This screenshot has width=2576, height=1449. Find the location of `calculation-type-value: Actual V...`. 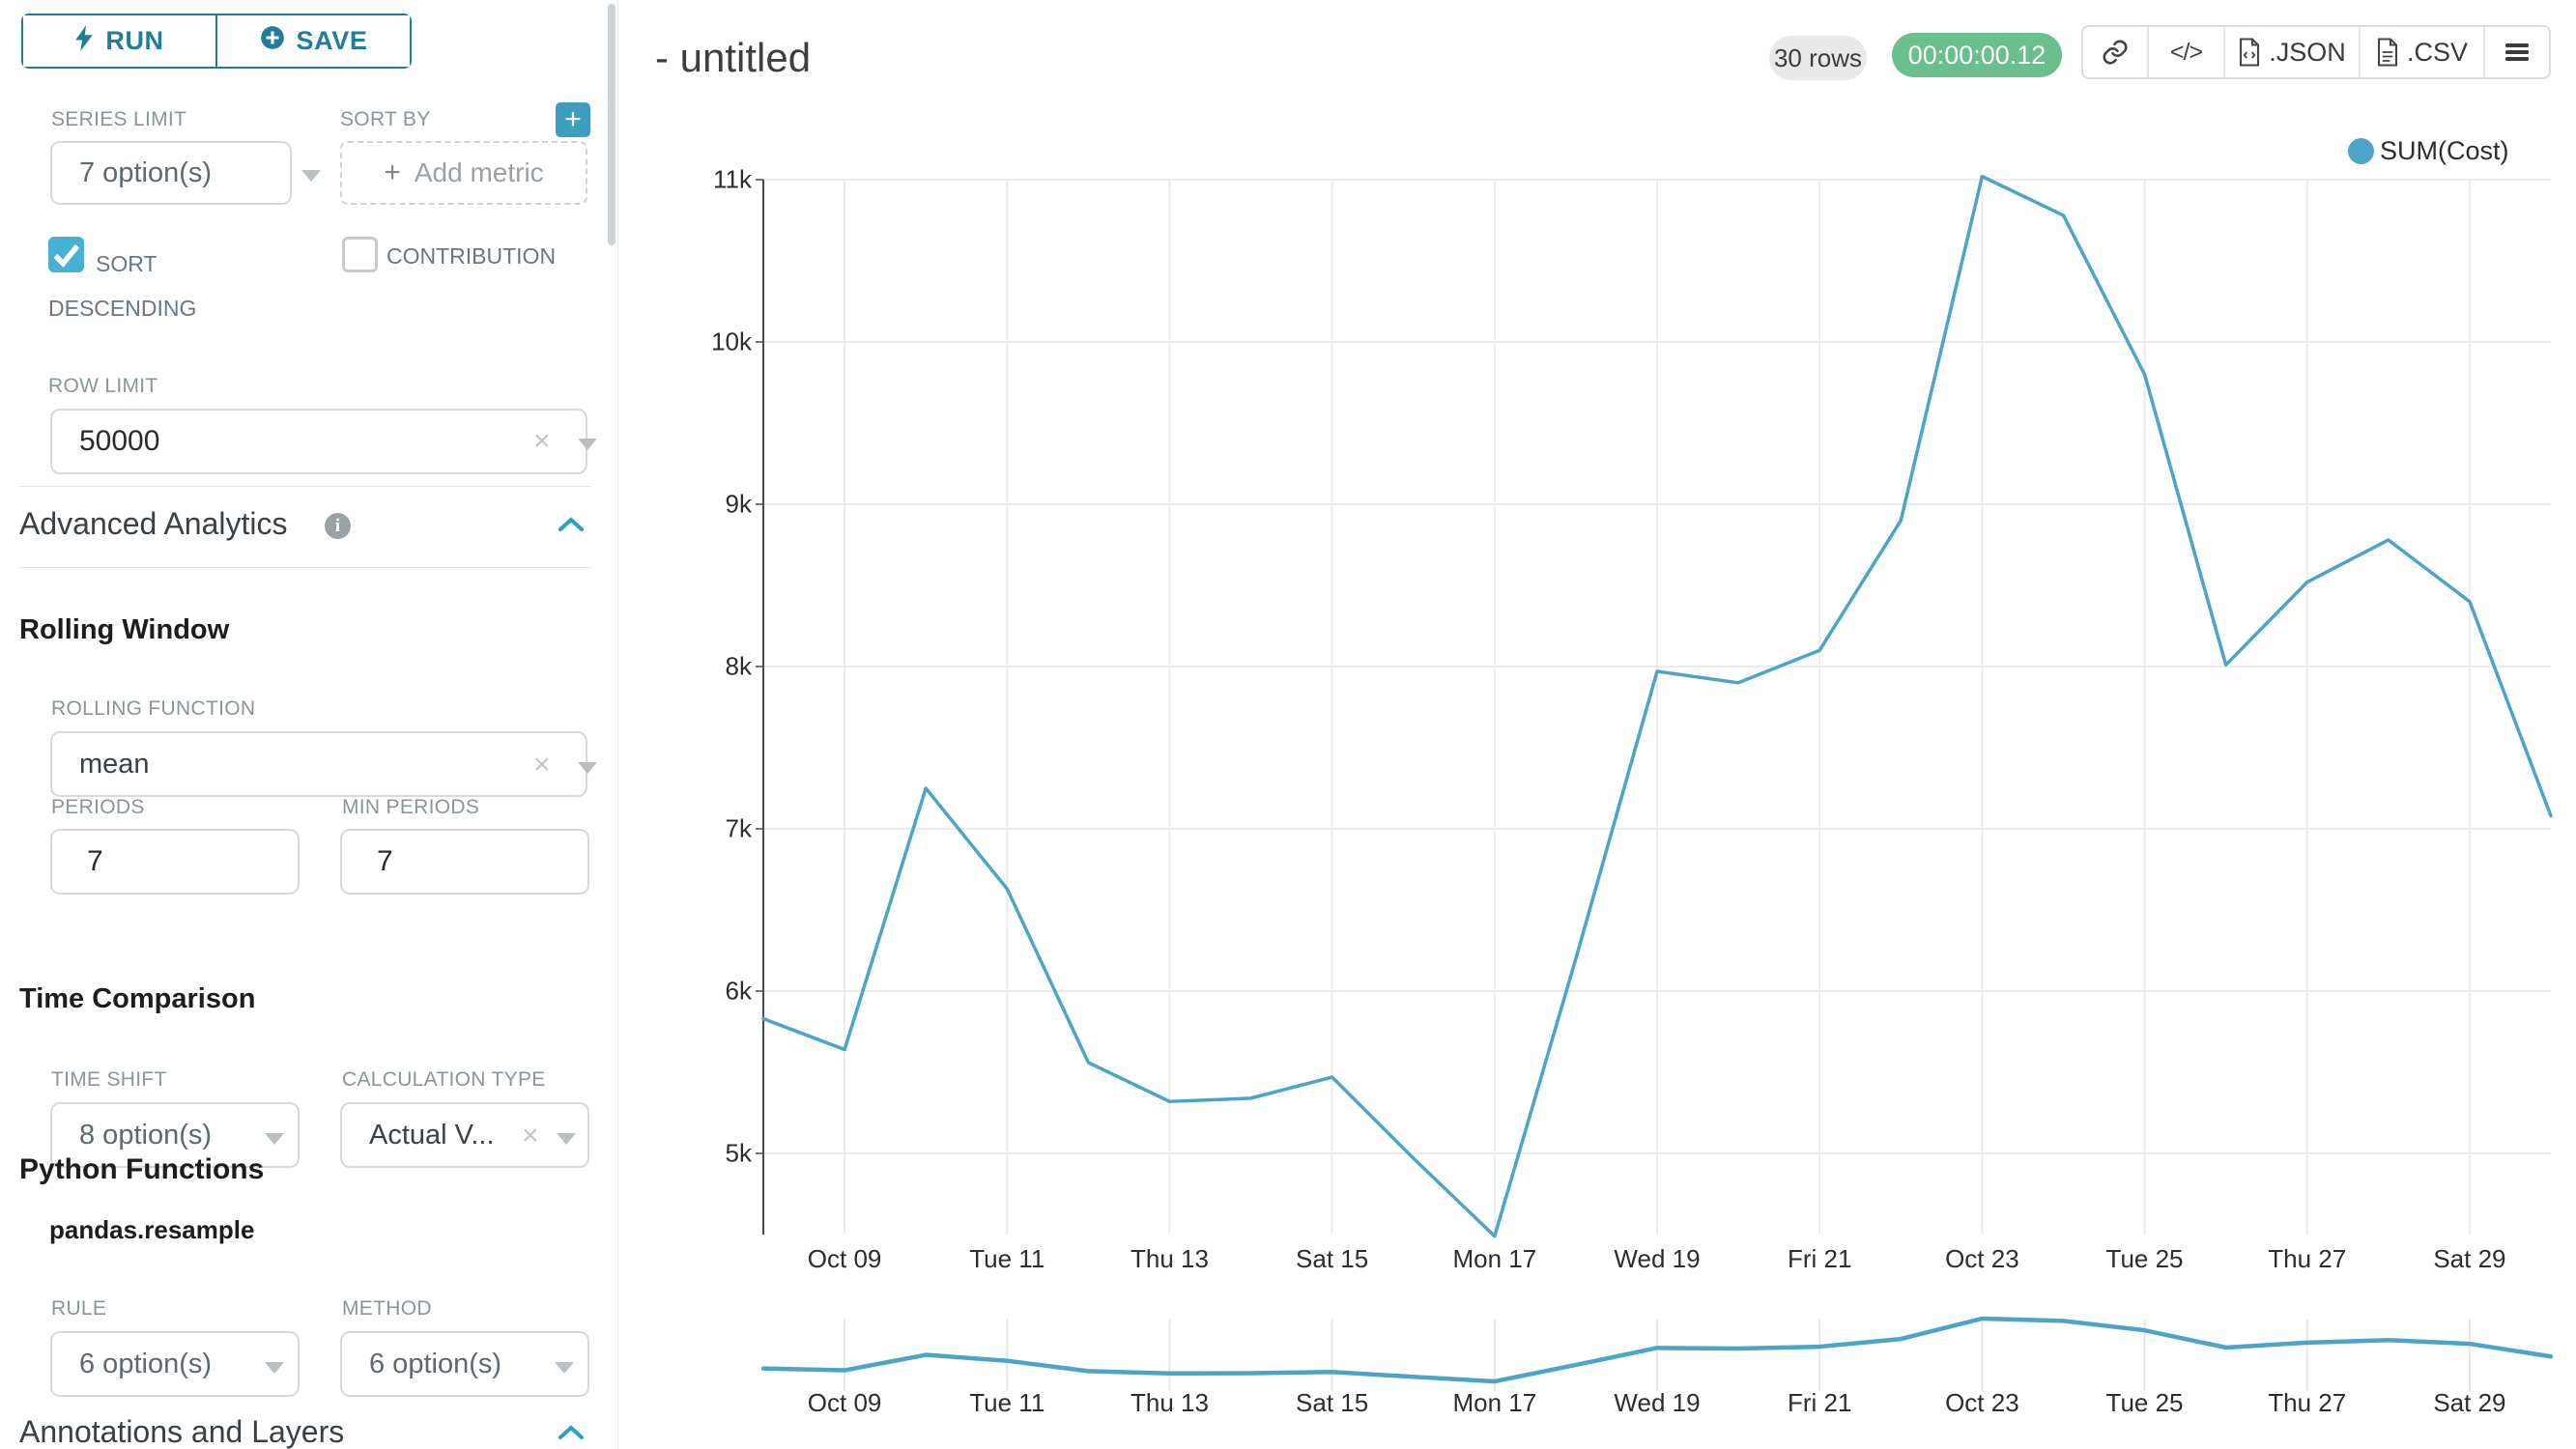

calculation-type-value: Actual V... is located at coordinates (432, 1135).